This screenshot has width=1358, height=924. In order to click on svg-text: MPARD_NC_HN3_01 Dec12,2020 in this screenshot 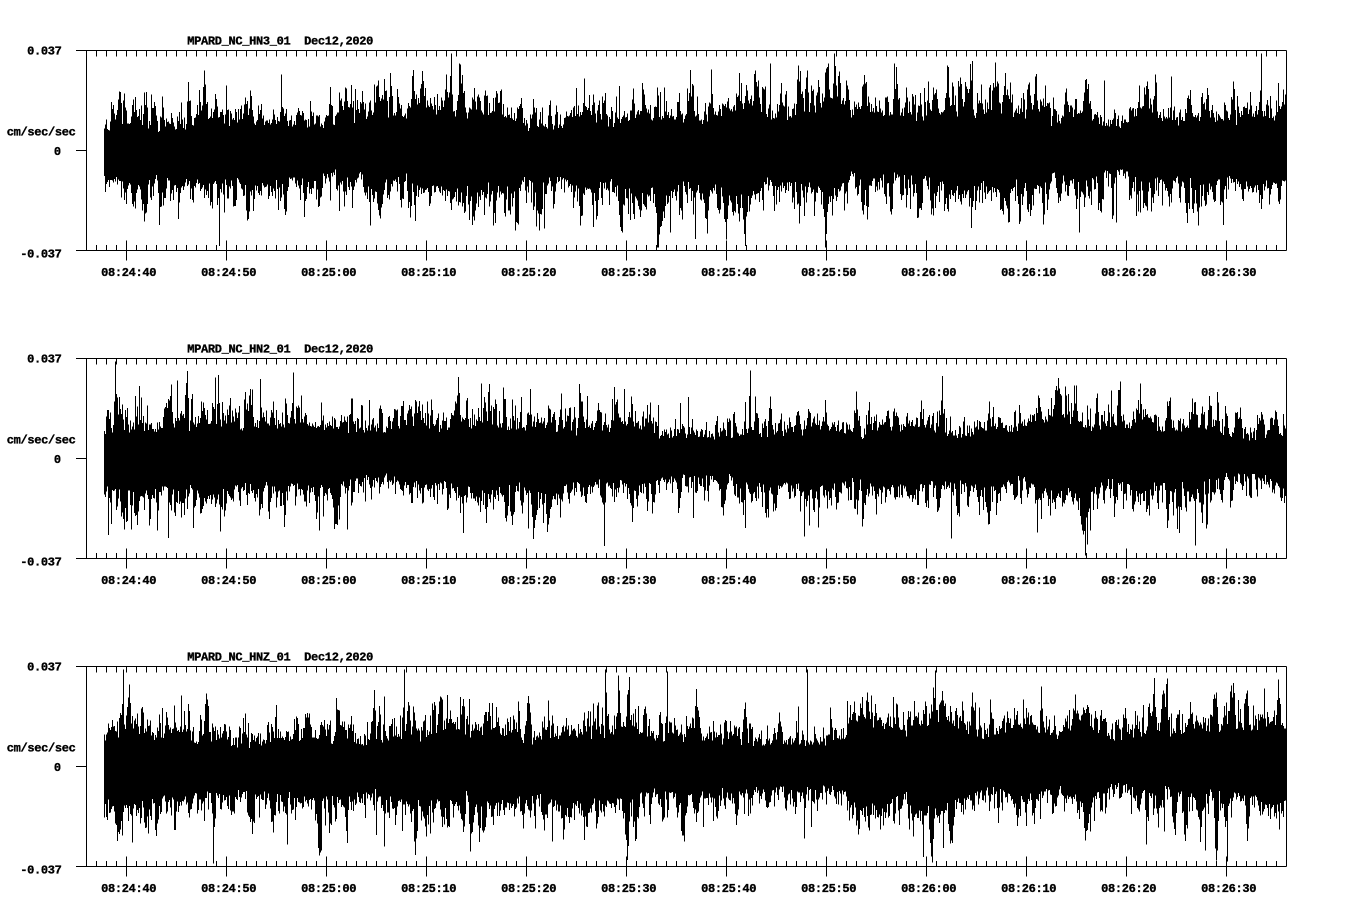, I will do `click(280, 41)`.